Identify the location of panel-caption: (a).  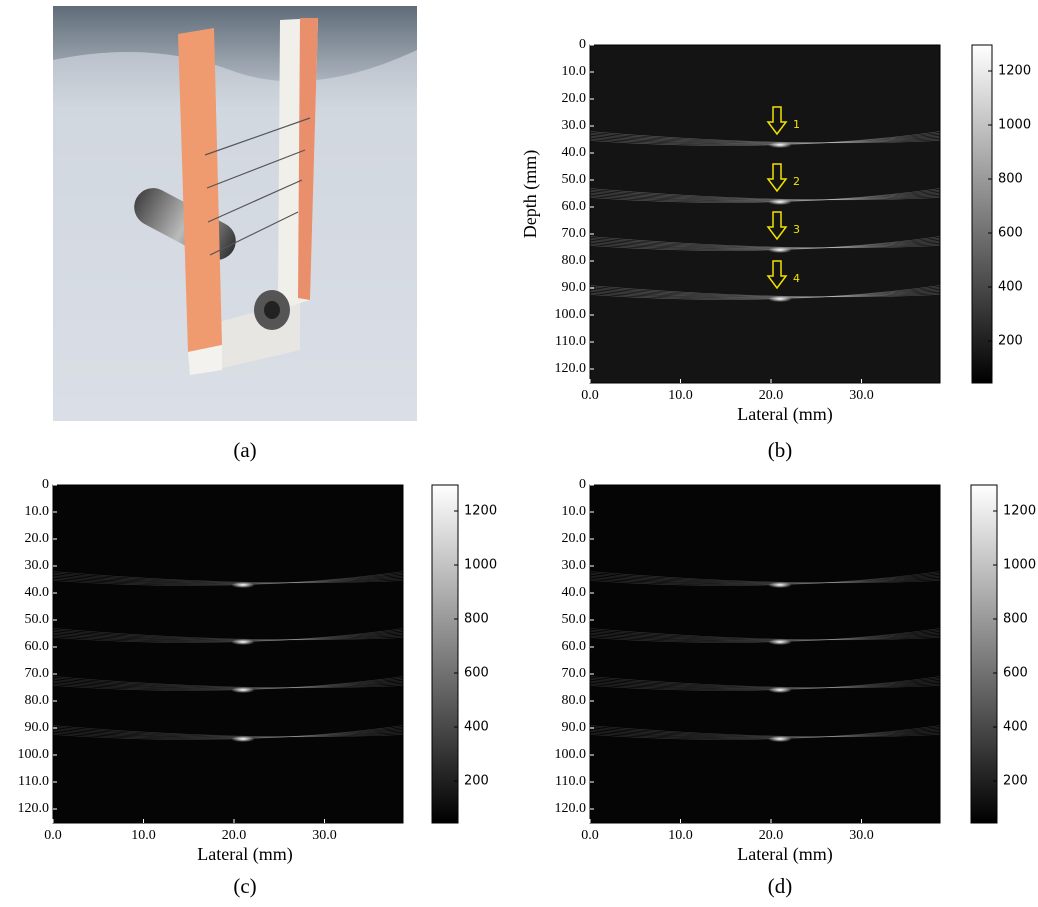
(244, 450).